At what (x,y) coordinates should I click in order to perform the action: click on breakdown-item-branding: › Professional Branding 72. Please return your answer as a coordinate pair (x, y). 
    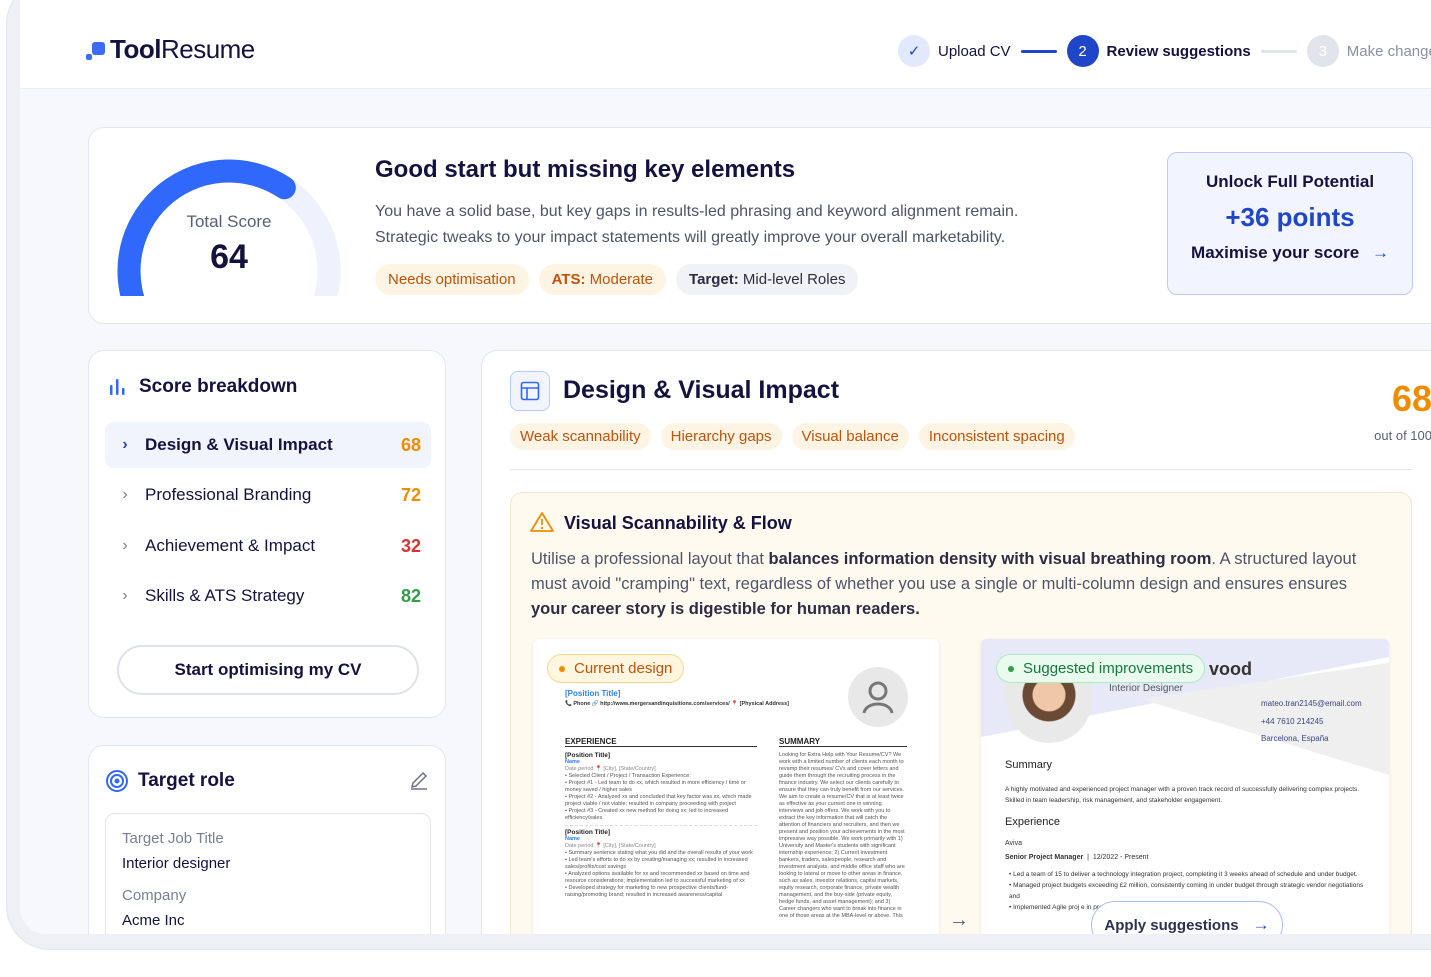
    Looking at the image, I should click on (268, 495).